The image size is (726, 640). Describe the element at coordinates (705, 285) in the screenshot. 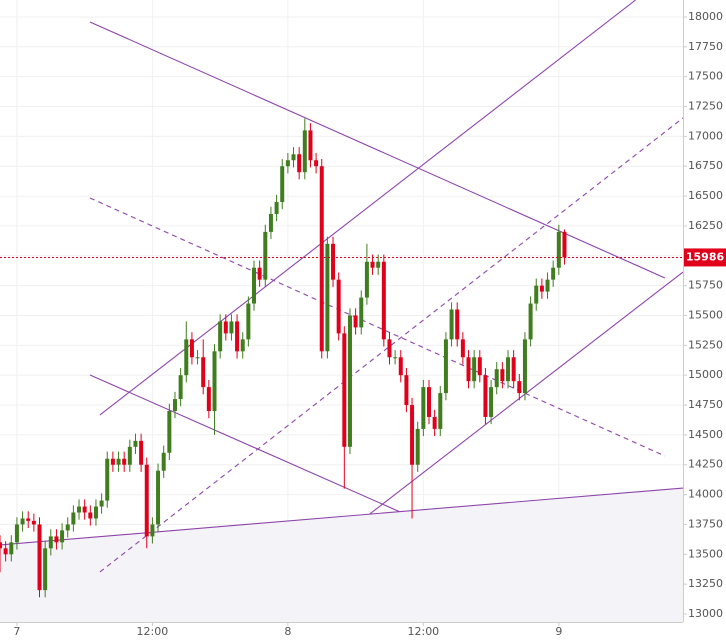

I see `y-tick-label: 15750` at that location.